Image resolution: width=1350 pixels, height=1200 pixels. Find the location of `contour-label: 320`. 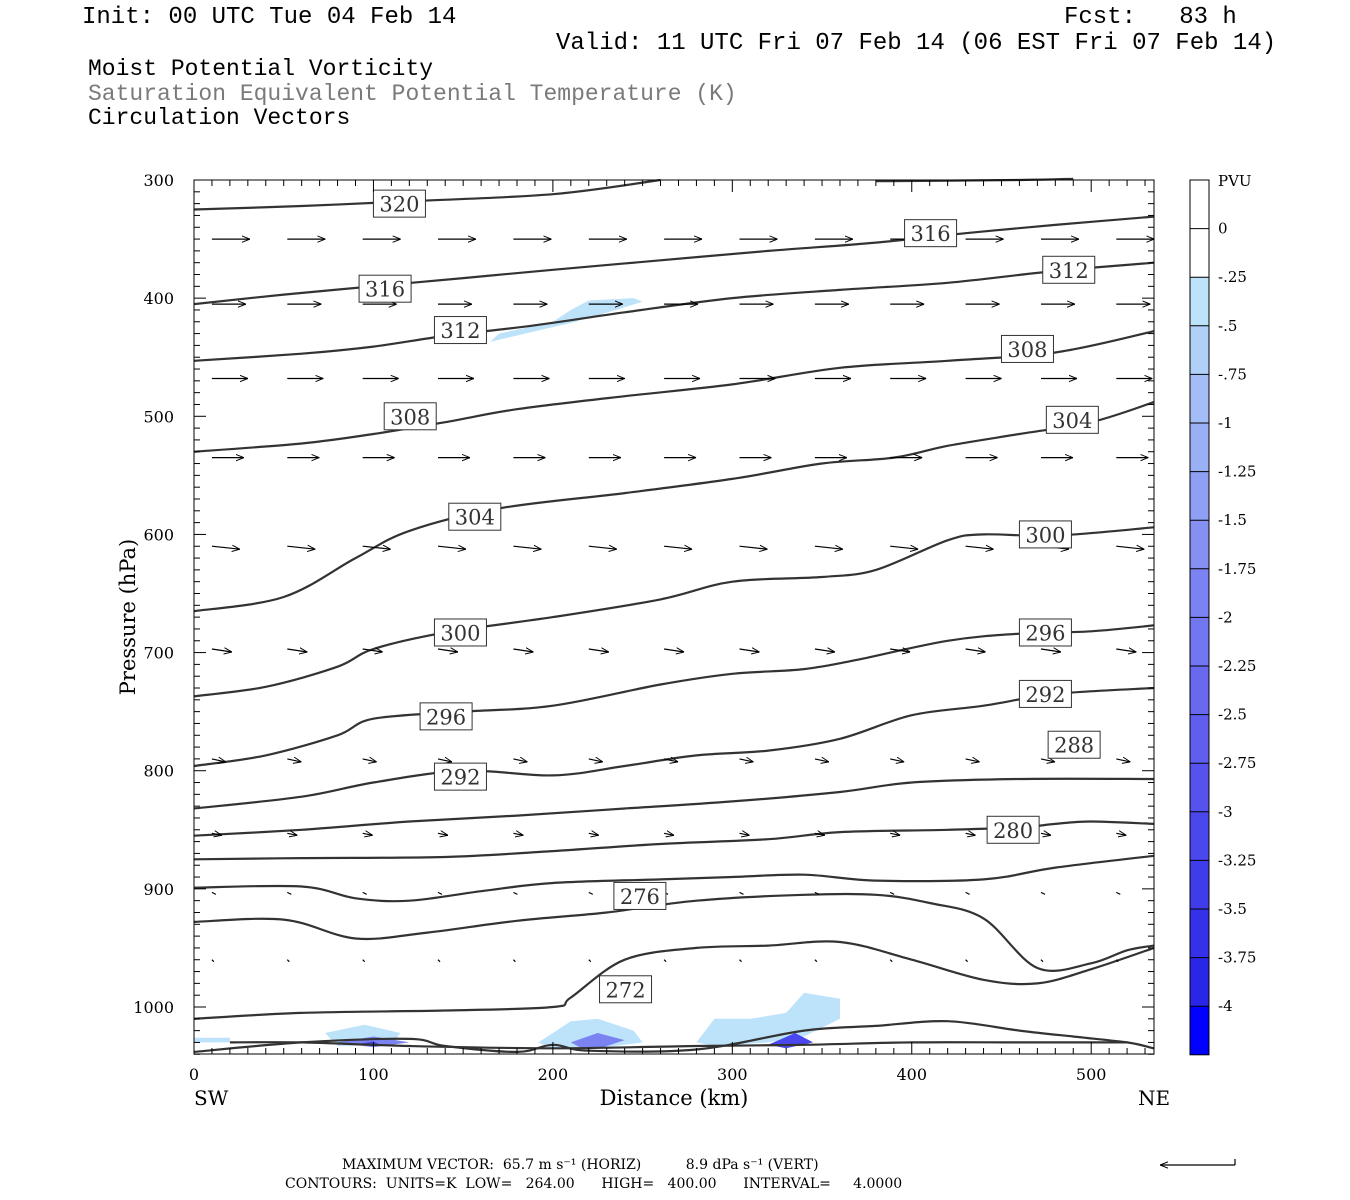

contour-label: 320 is located at coordinates (399, 205).